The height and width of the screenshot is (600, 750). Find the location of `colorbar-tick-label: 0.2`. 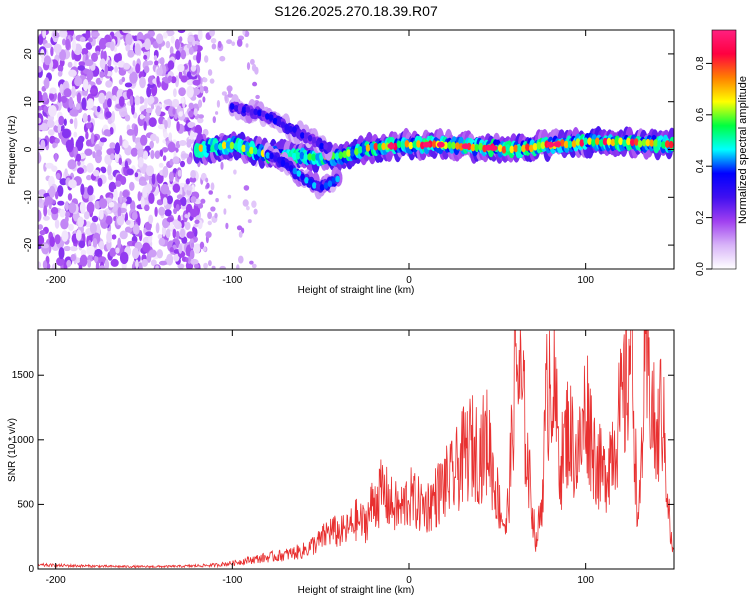

colorbar-tick-label: 0.2 is located at coordinates (700, 217).